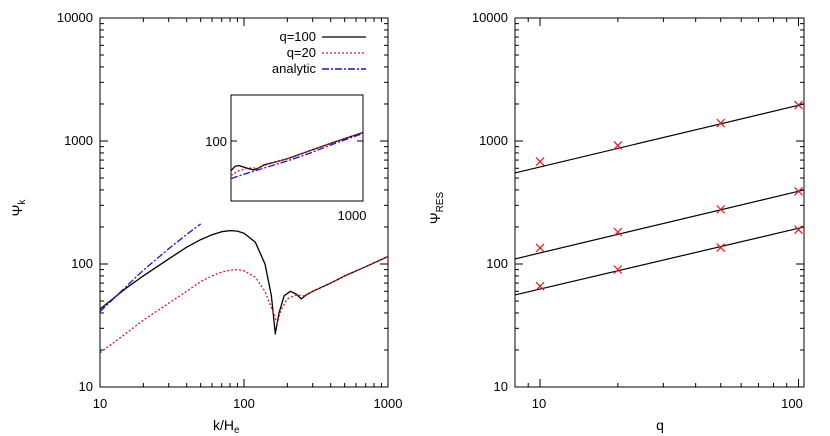 The height and width of the screenshot is (436, 830). I want to click on legend-label-analytic: analytic, so click(294, 68).